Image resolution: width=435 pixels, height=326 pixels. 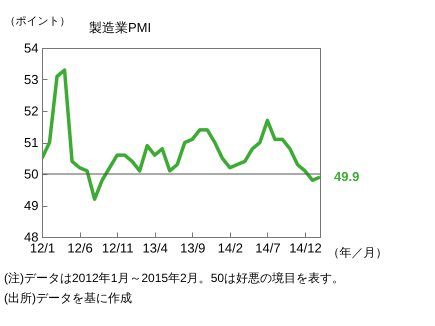 I want to click on y-tick-label: 50, so click(x=31, y=174).